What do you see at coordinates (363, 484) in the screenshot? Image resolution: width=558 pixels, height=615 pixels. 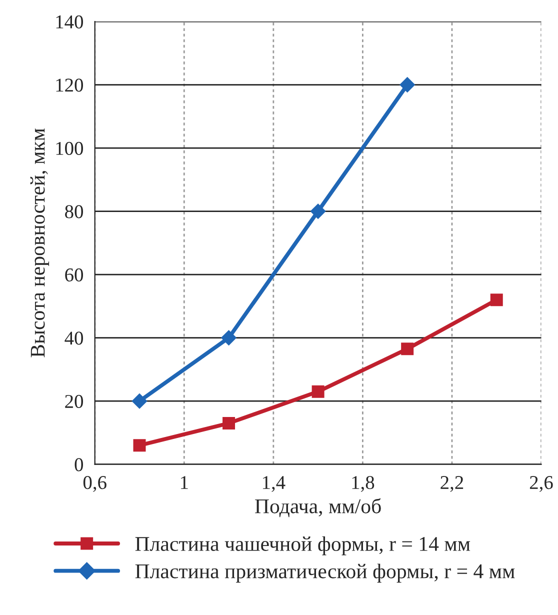 I see `x-tick-label: 1,8` at bounding box center [363, 484].